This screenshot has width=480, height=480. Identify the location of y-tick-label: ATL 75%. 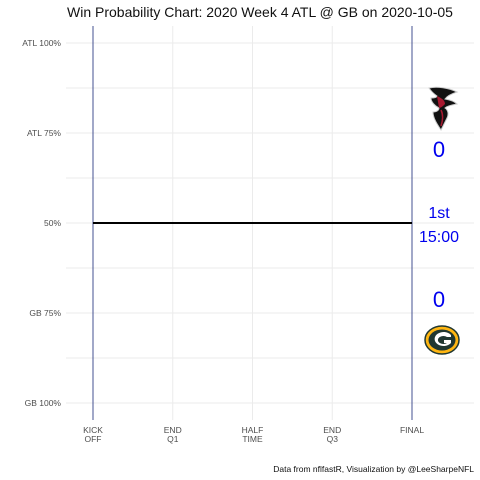
(44, 133).